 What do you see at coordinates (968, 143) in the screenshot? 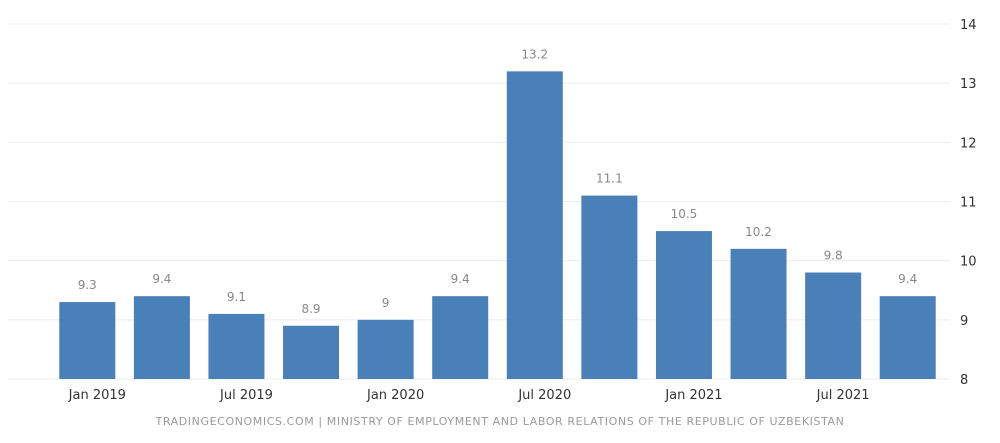
I see `y-tick-label: 12` at bounding box center [968, 143].